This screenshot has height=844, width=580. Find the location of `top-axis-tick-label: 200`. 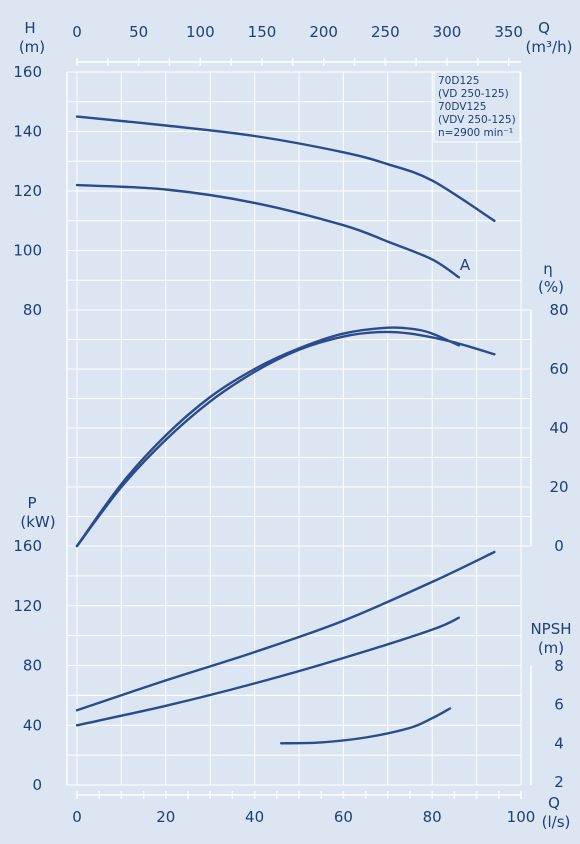

top-axis-tick-label: 200 is located at coordinates (323, 32).